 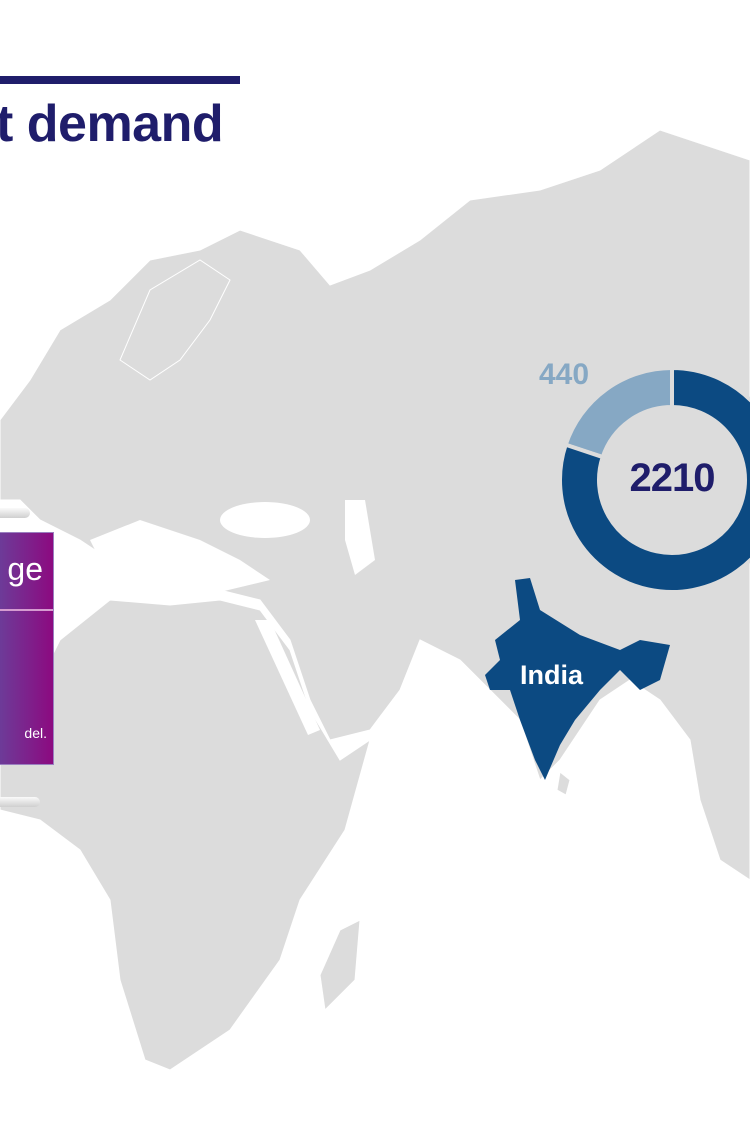 I want to click on madagascar, so click(x=340, y=965).